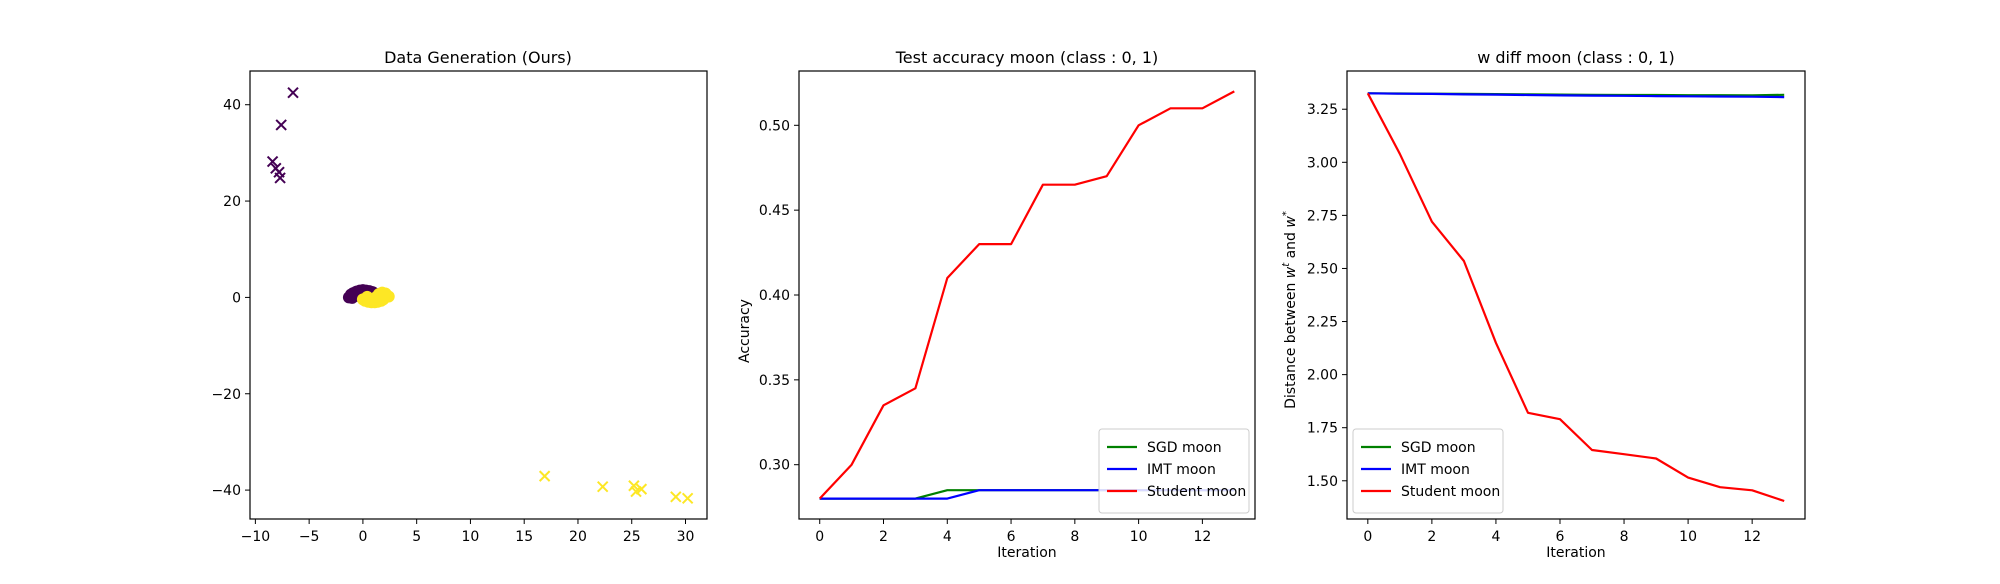  I want to click on y-tick-label: 0.50, so click(774, 126).